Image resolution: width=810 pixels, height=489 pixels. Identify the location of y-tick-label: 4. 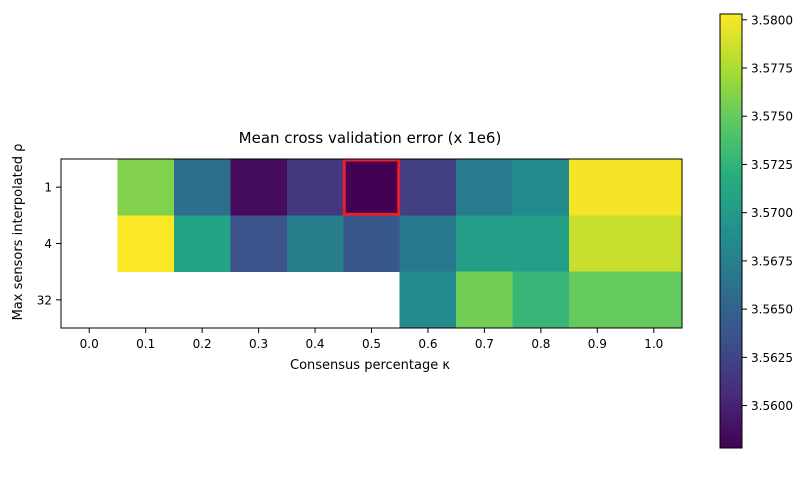
(48, 244).